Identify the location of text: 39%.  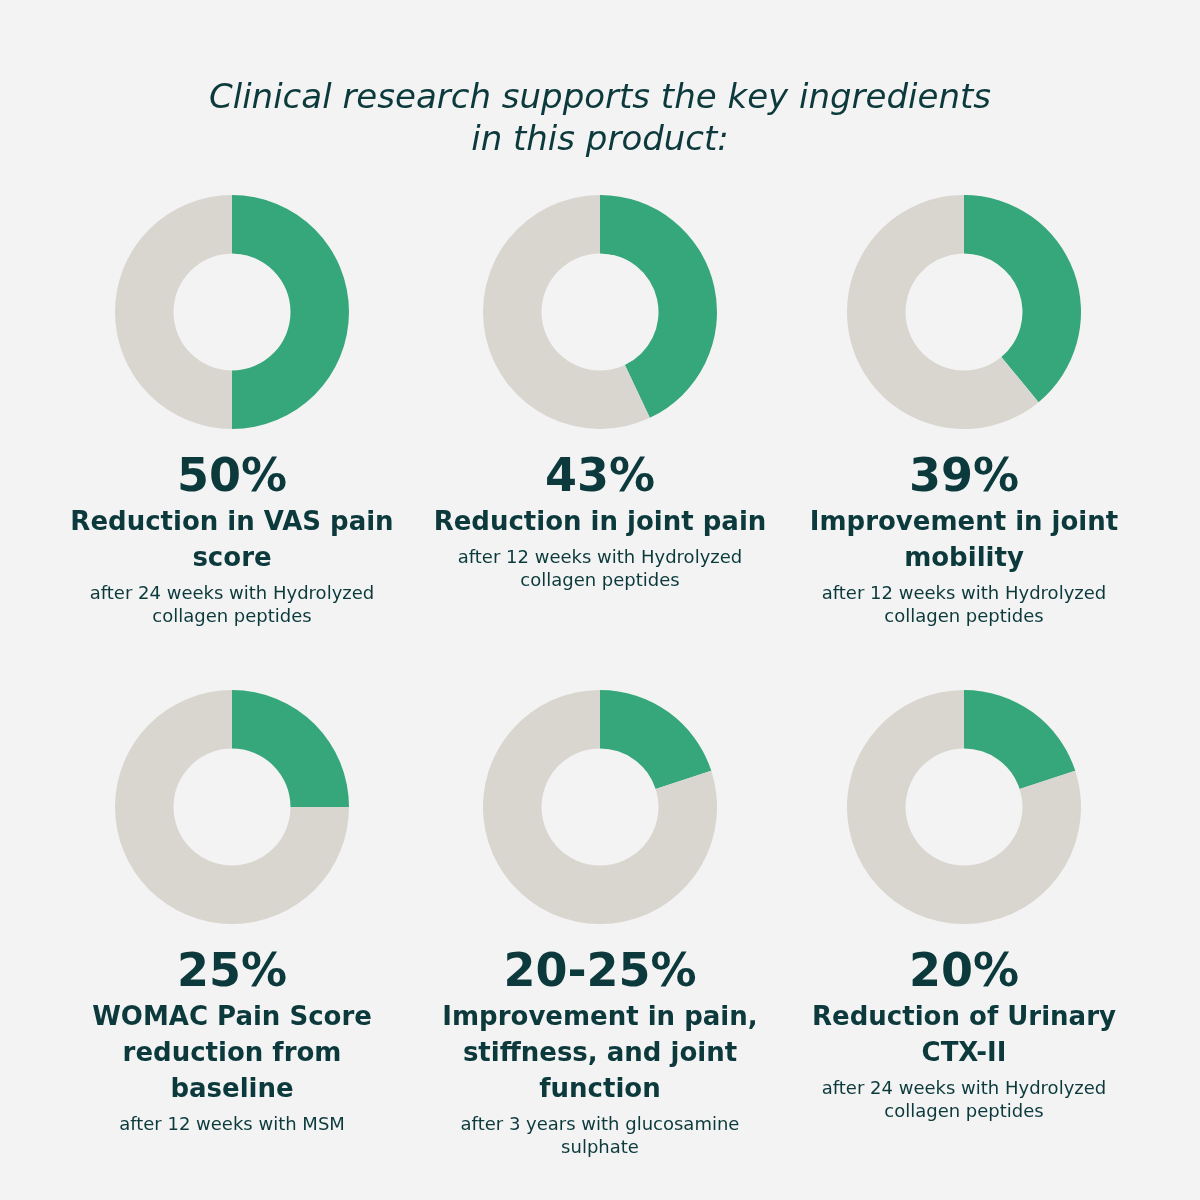
(964, 475).